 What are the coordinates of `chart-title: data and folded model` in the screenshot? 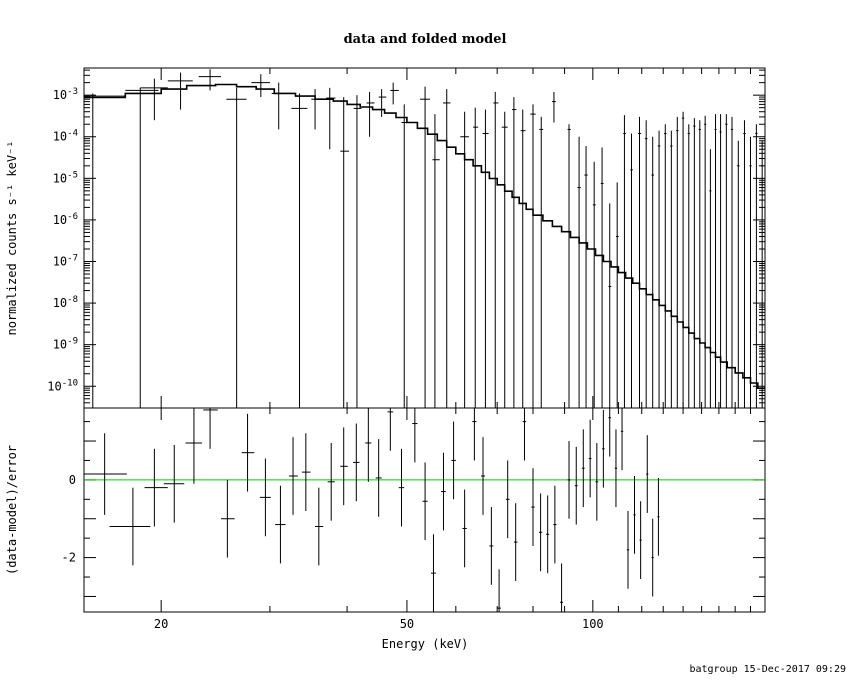 It's located at (425, 39).